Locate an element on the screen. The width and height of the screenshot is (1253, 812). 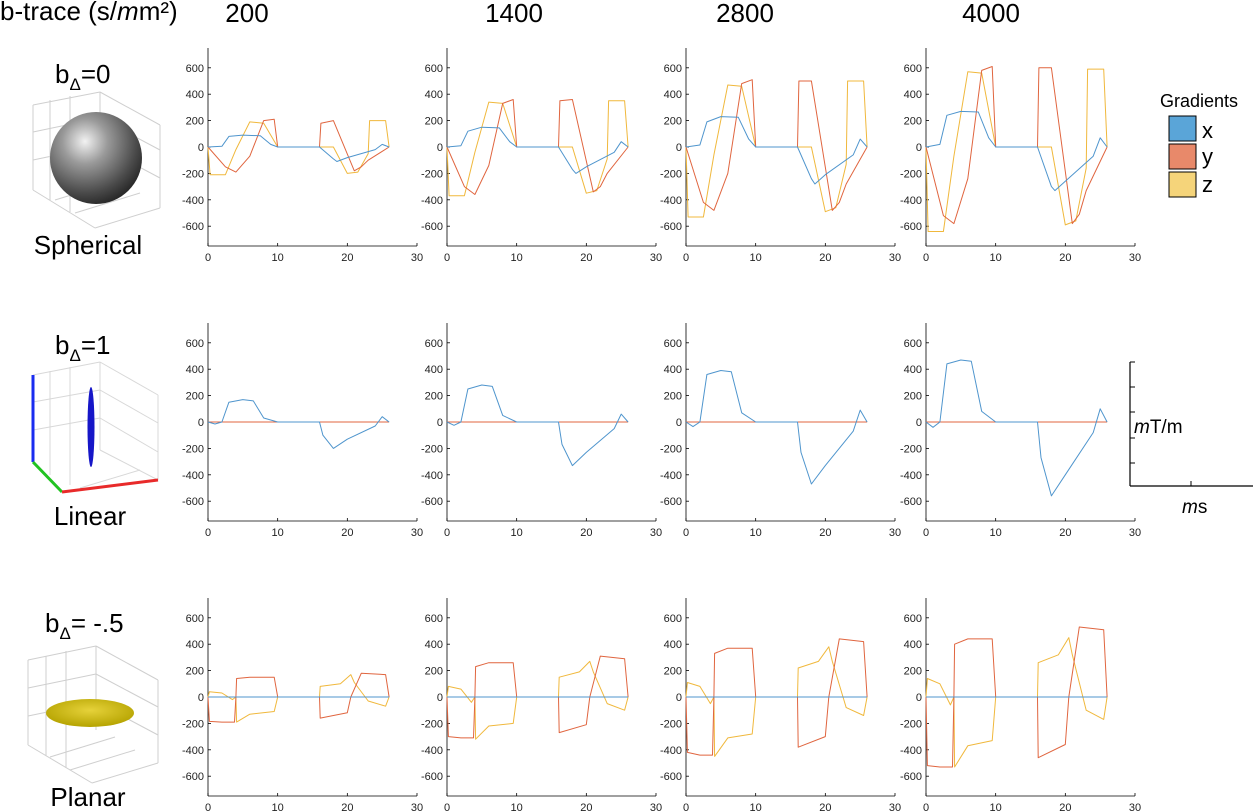
column-header-200: 200 is located at coordinates (246, 14).